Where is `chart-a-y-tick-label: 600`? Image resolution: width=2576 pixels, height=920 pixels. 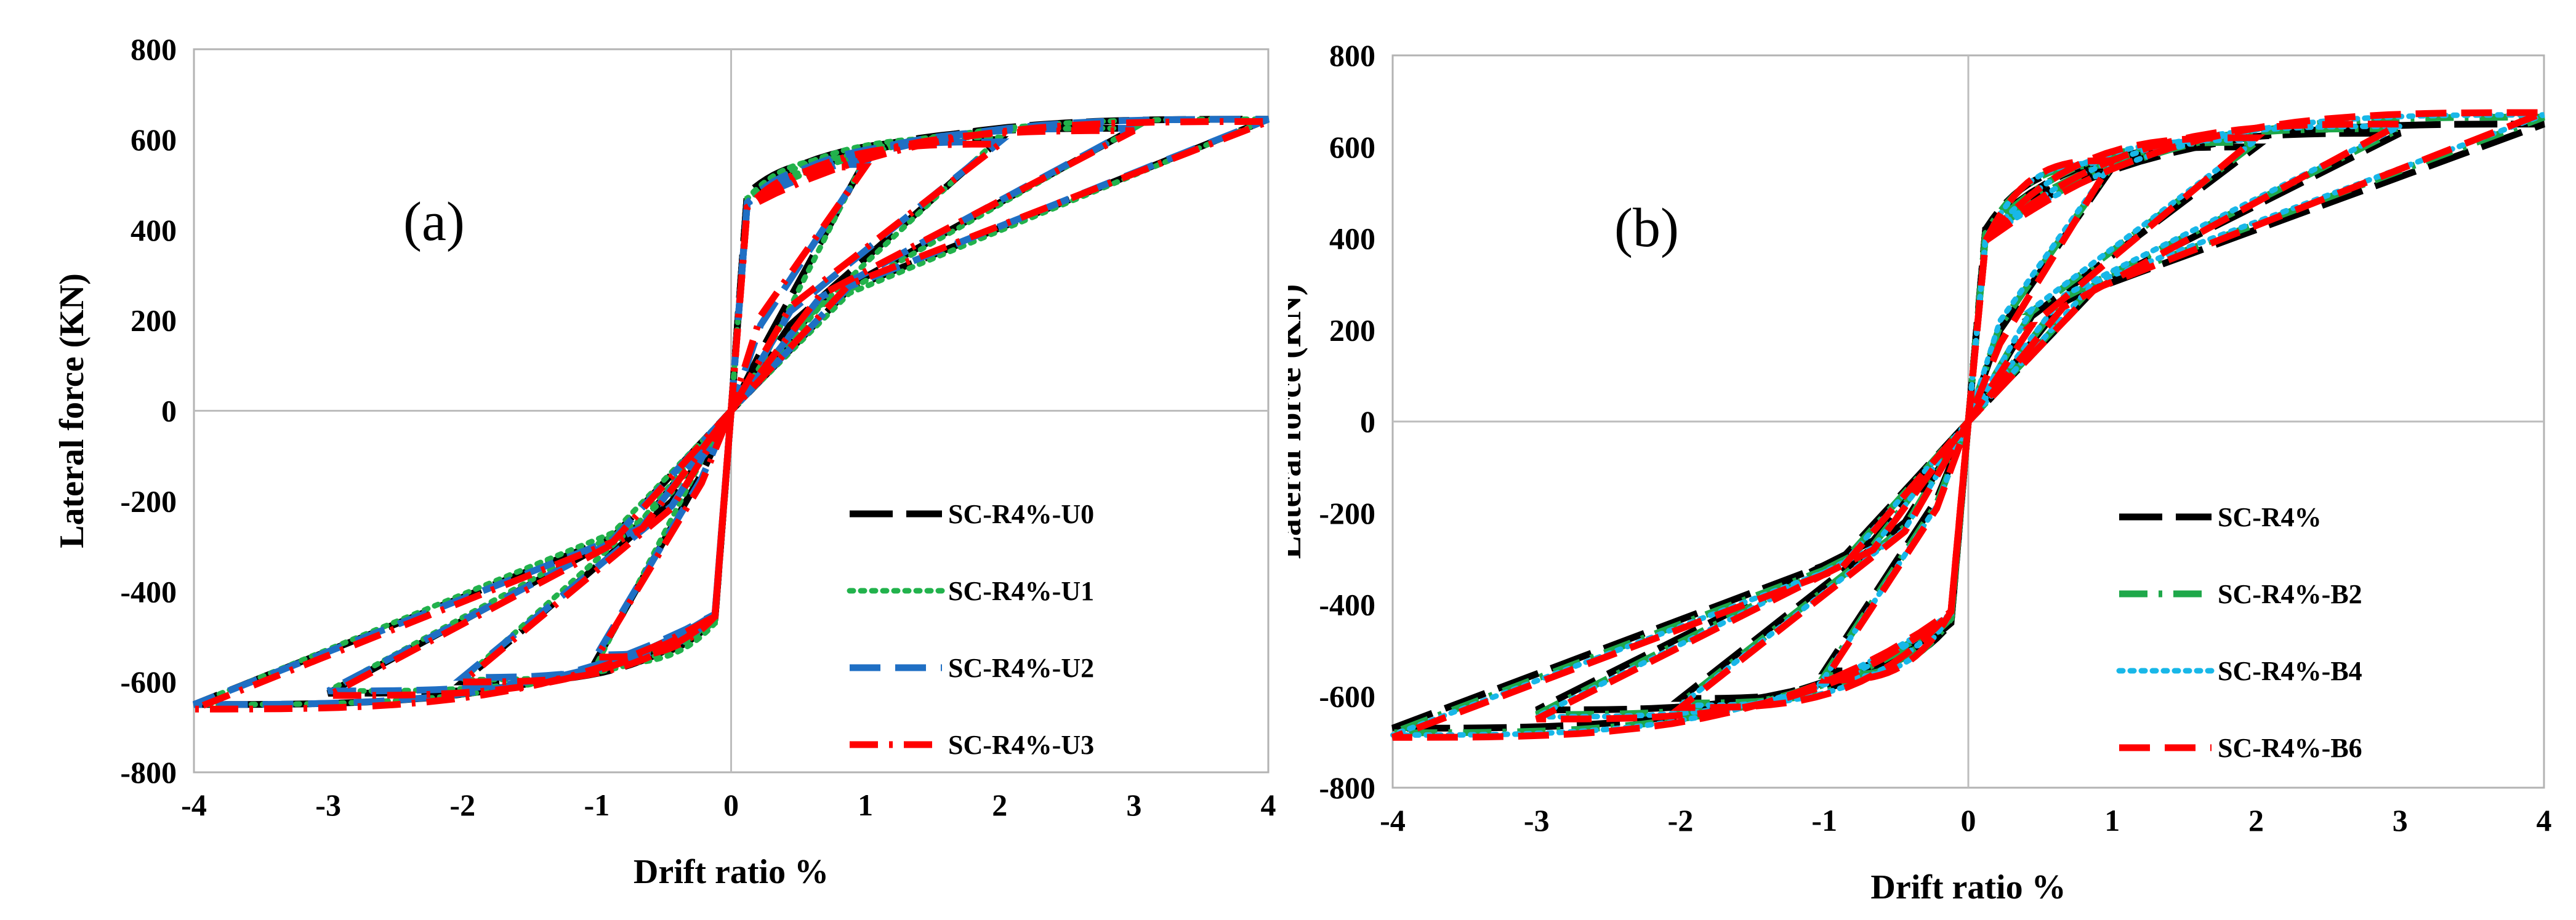 chart-a-y-tick-label: 600 is located at coordinates (154, 139).